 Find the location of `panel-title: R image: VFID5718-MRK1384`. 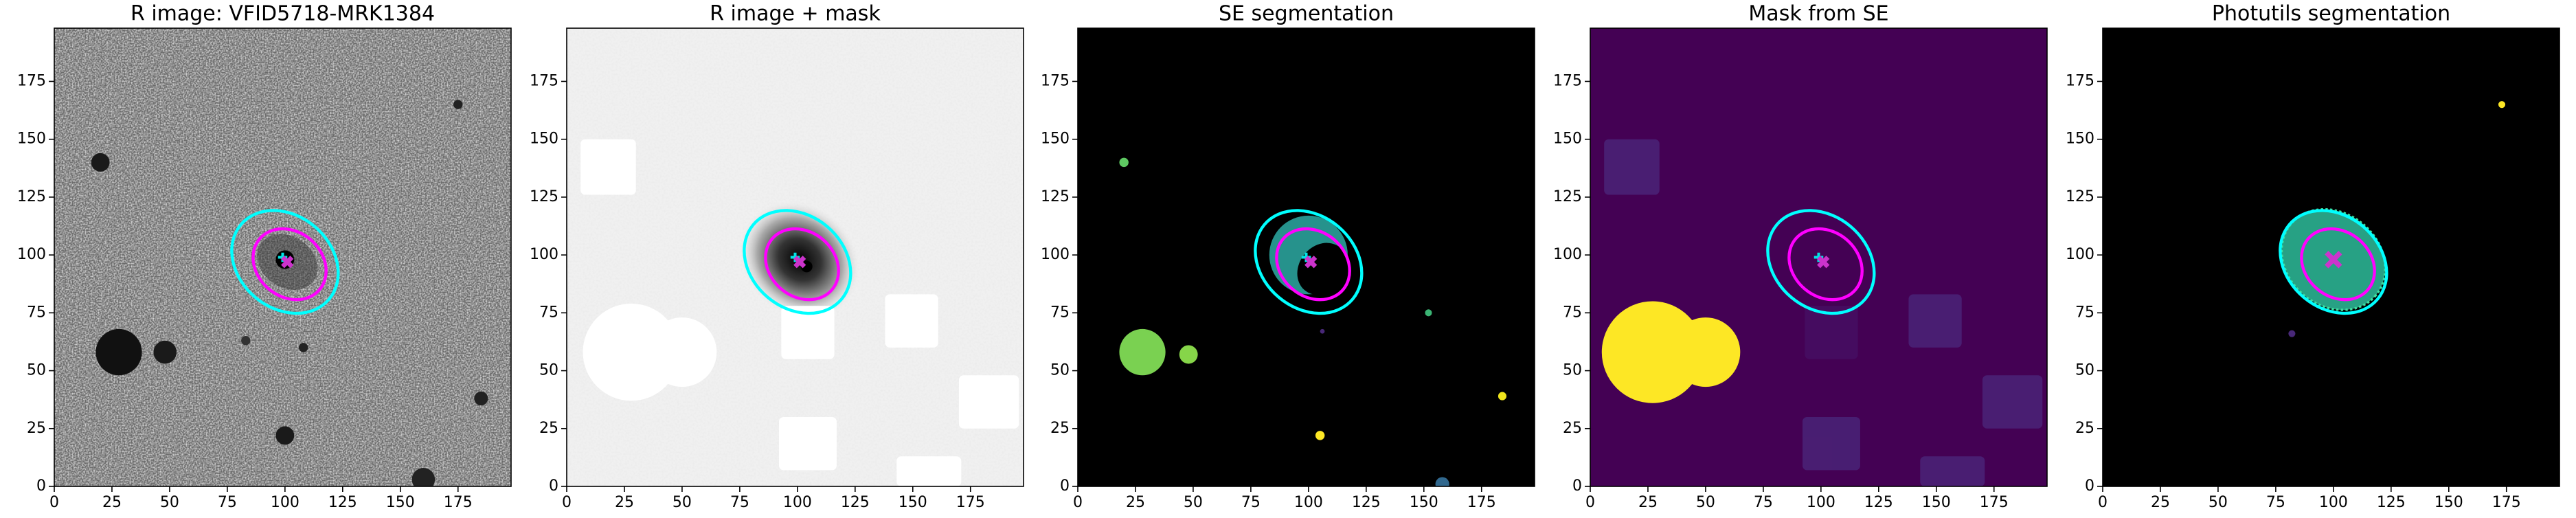

panel-title: R image: VFID5718-MRK1384 is located at coordinates (283, 14).